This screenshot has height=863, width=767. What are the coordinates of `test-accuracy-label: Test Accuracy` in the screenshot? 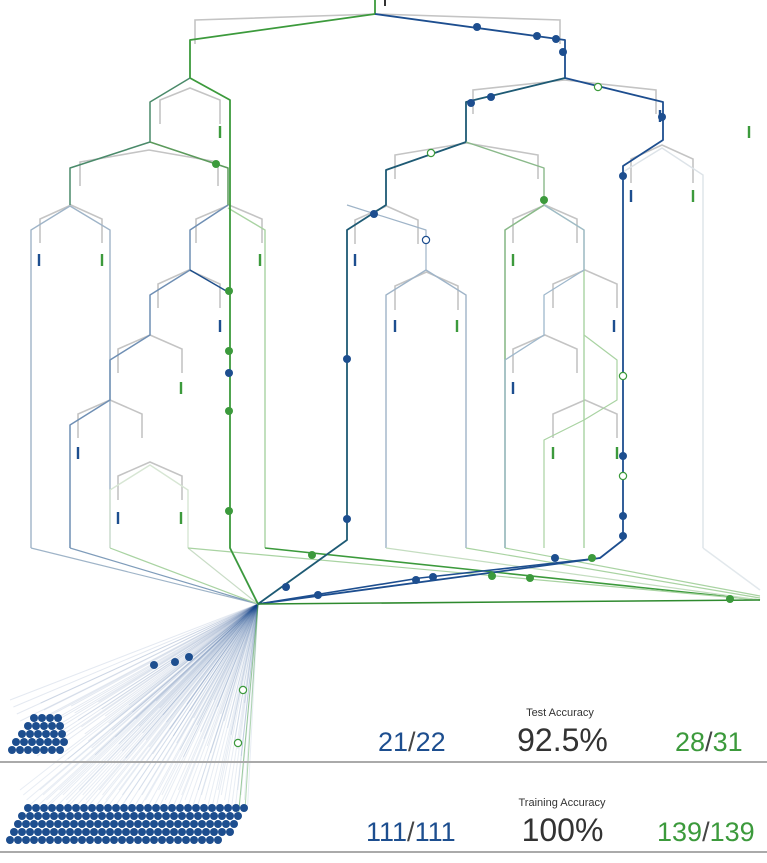 It's located at (560, 713).